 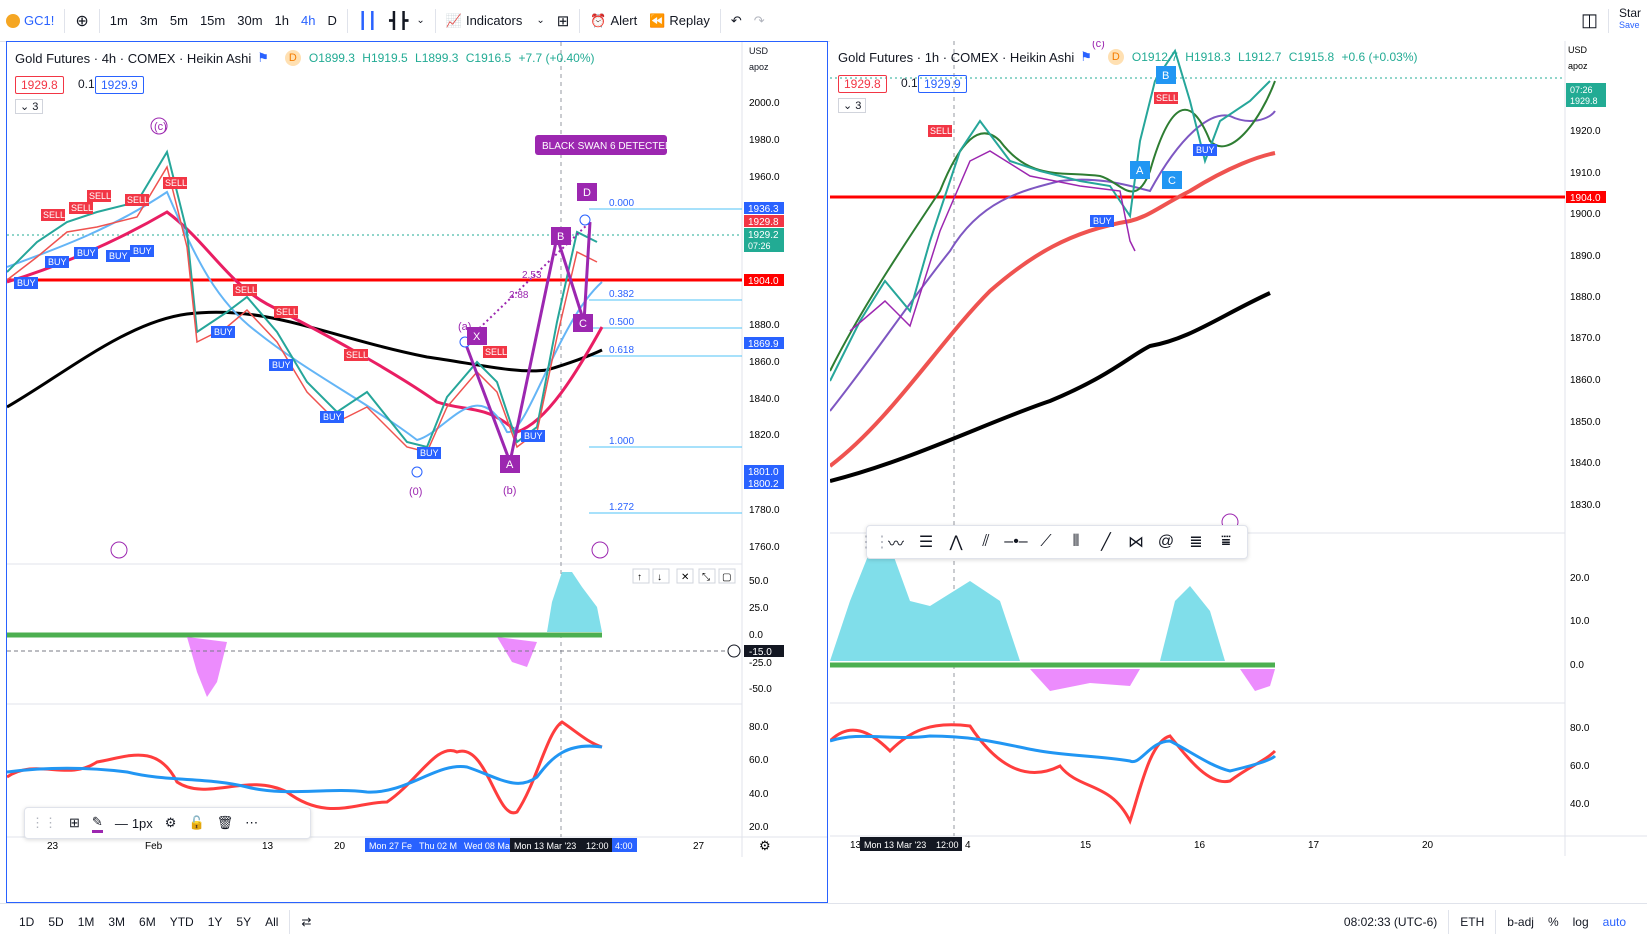 I want to click on interval-5m: 5m, so click(x=179, y=21).